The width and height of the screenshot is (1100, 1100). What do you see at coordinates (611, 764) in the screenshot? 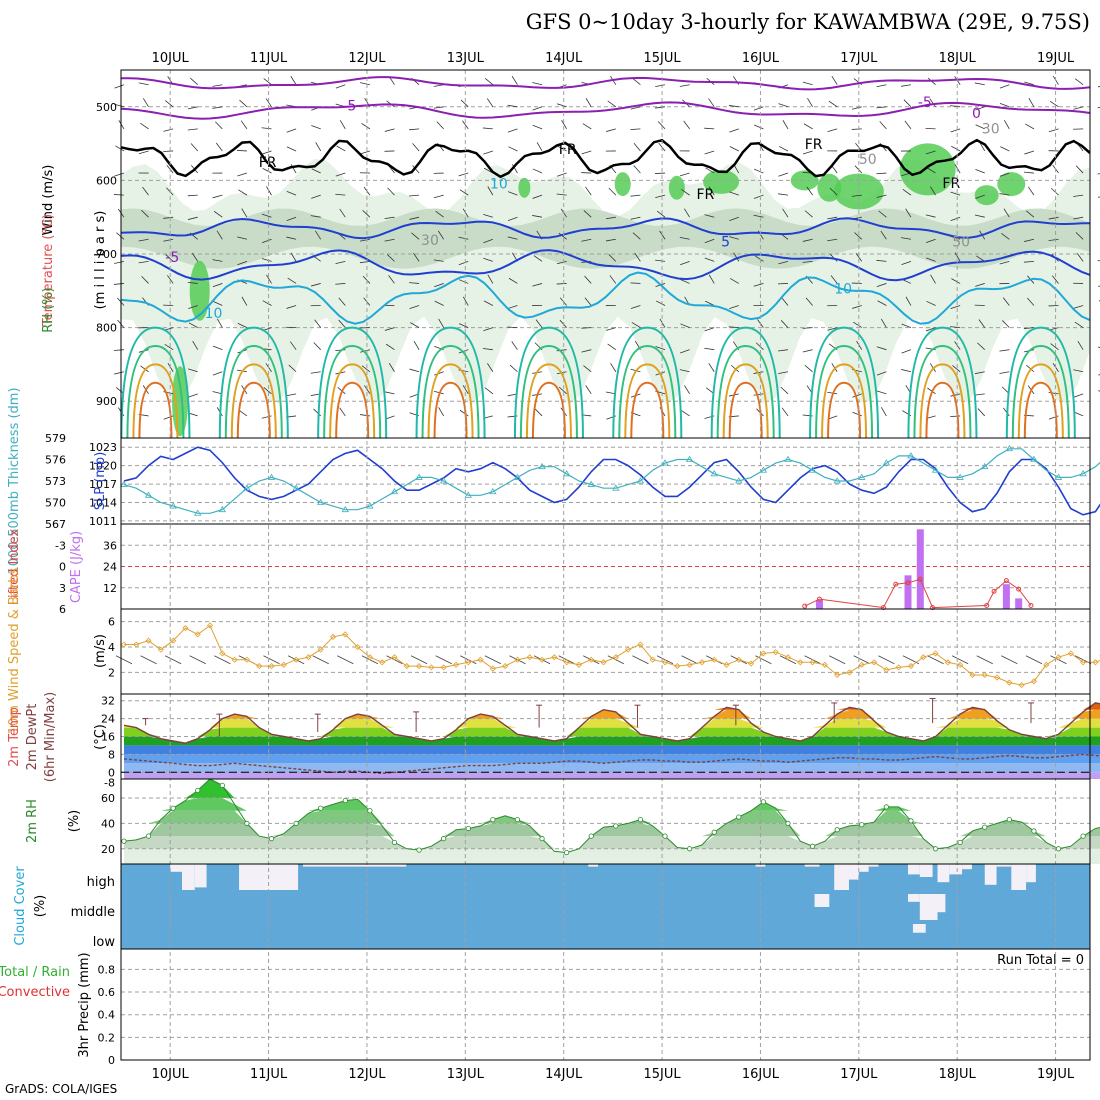
I see `dewpt-line` at bounding box center [611, 764].